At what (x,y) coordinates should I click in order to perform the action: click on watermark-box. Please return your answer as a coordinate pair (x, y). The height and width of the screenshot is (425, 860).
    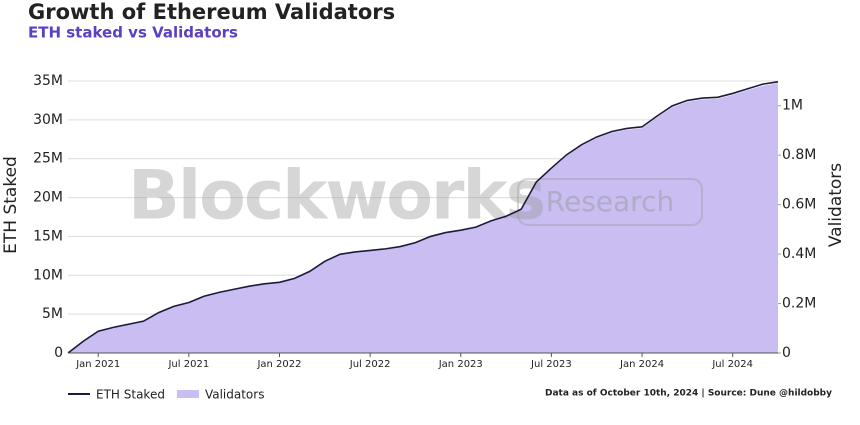
    Looking at the image, I should click on (610, 202).